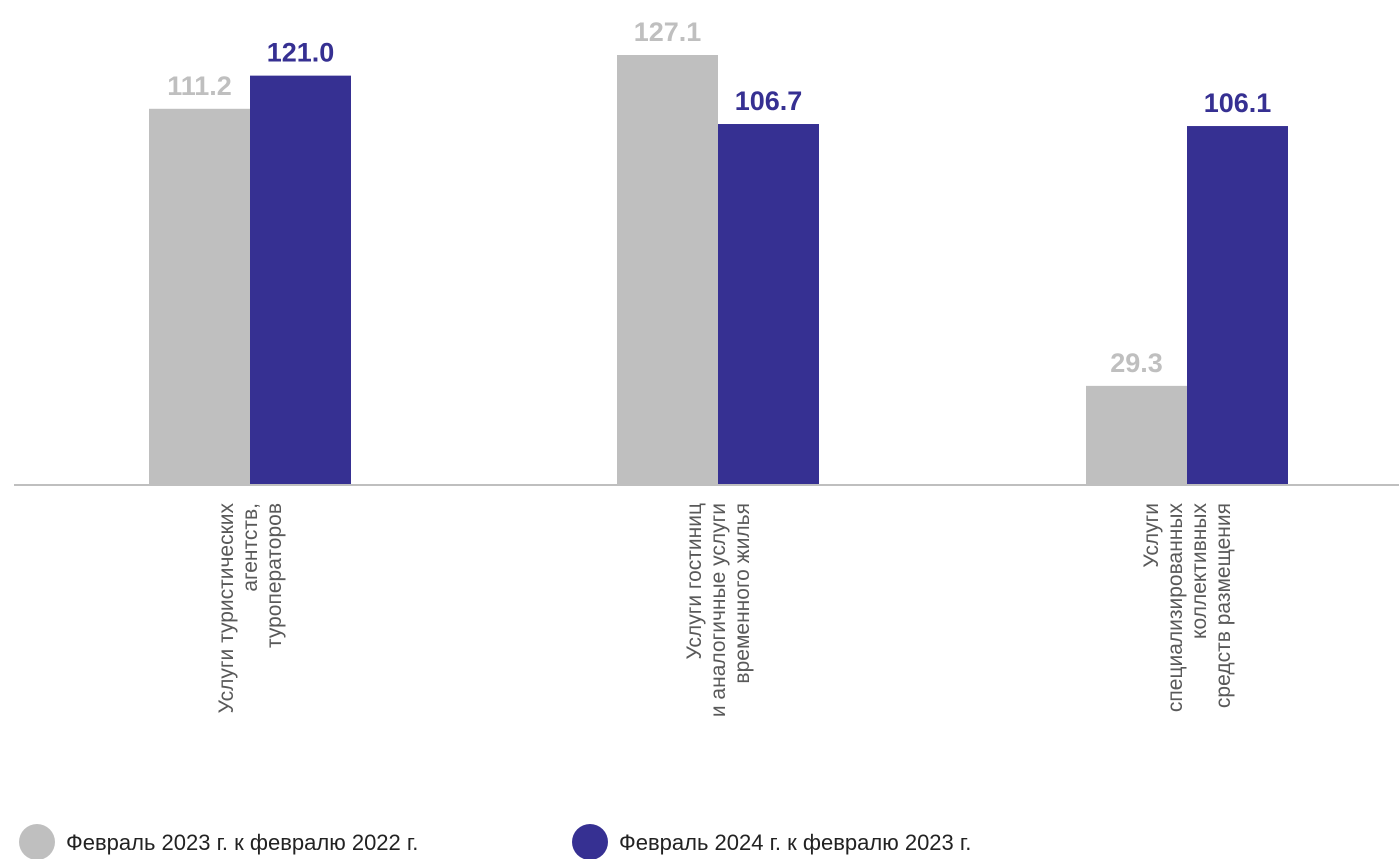 The height and width of the screenshot is (859, 1399). Describe the element at coordinates (1136, 435) in the screenshot. I see `bar-series1-cat3` at that location.